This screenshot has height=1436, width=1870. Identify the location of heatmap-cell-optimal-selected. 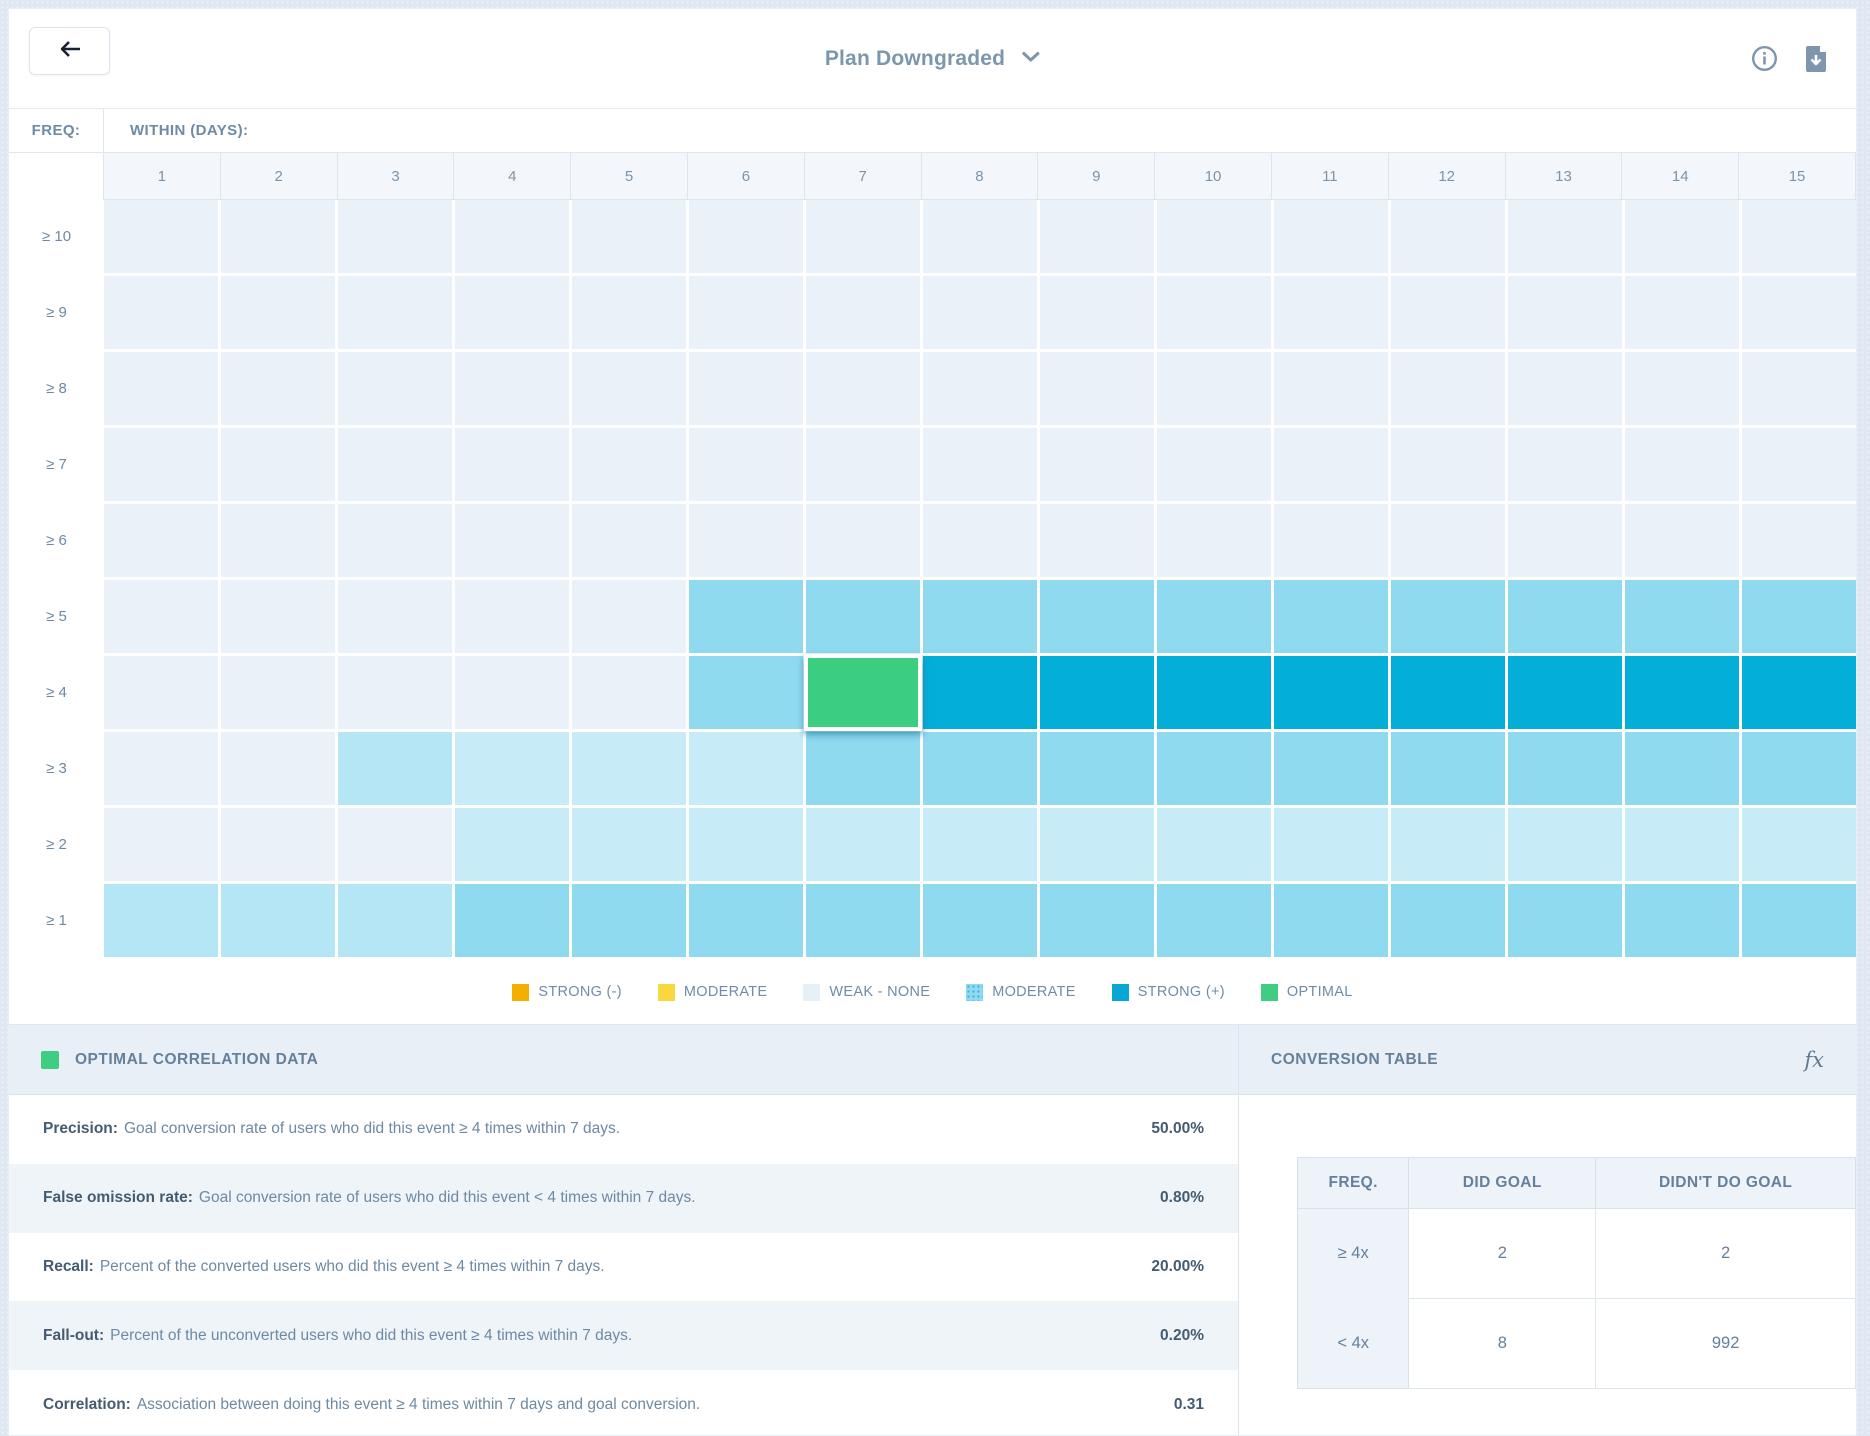
(863, 692).